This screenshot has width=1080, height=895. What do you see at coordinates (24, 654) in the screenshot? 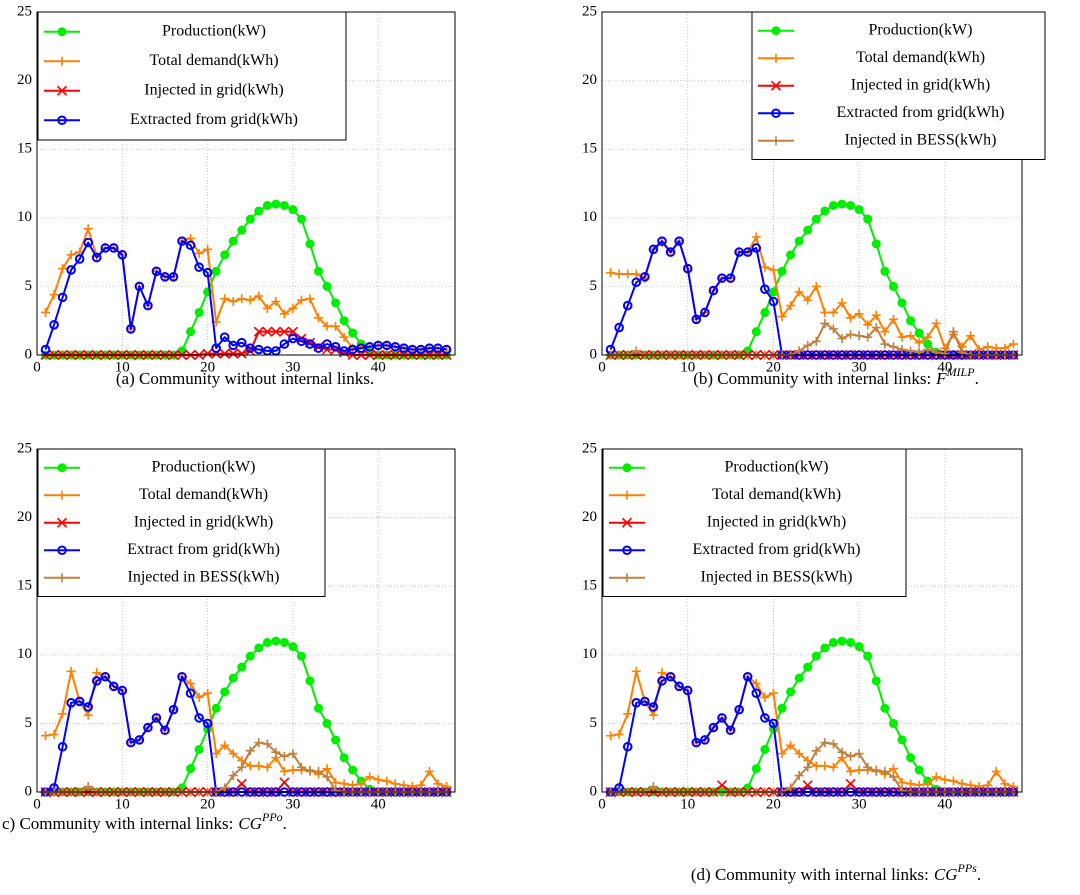
I see `y-tick-label: 10` at bounding box center [24, 654].